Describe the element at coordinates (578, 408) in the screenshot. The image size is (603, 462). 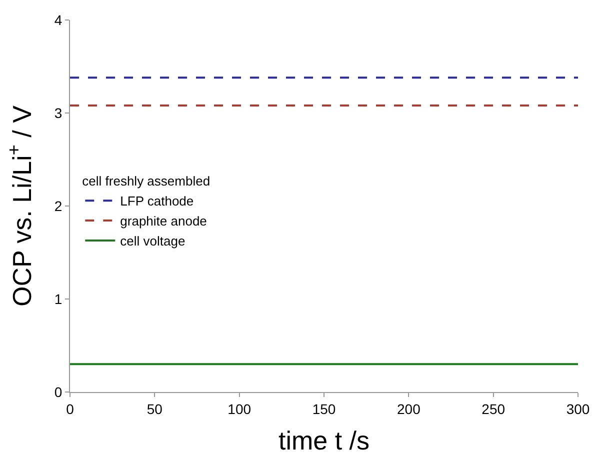
I see `x-tick-label: 300` at that location.